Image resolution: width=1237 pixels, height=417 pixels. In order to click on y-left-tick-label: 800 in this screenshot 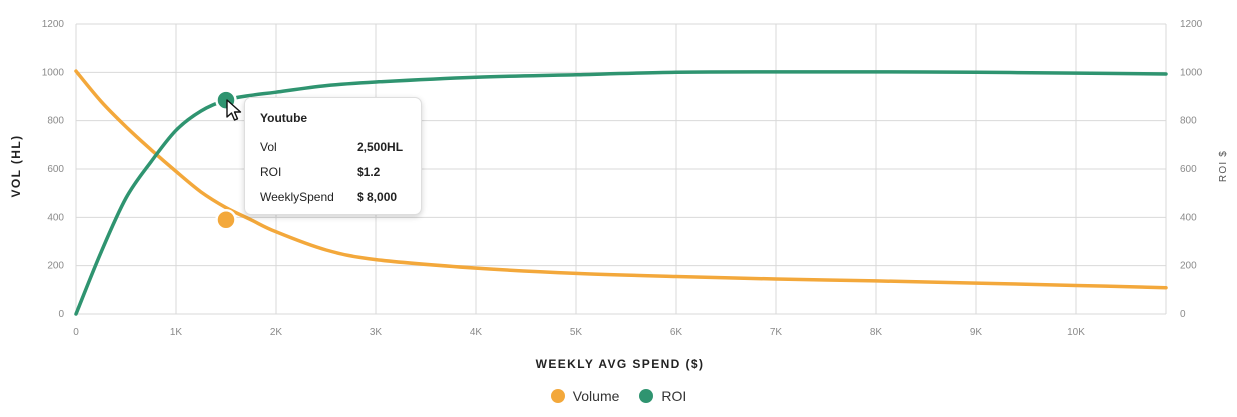, I will do `click(55, 121)`.